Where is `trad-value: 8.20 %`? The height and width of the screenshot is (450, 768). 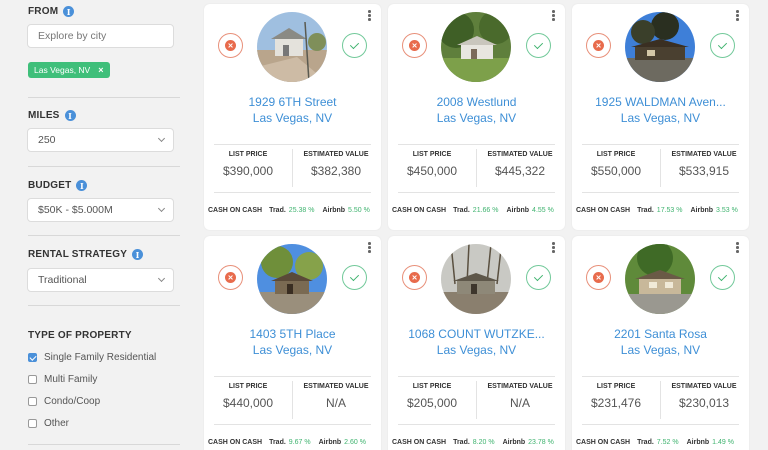
trad-value: 8.20 % is located at coordinates (483, 442).